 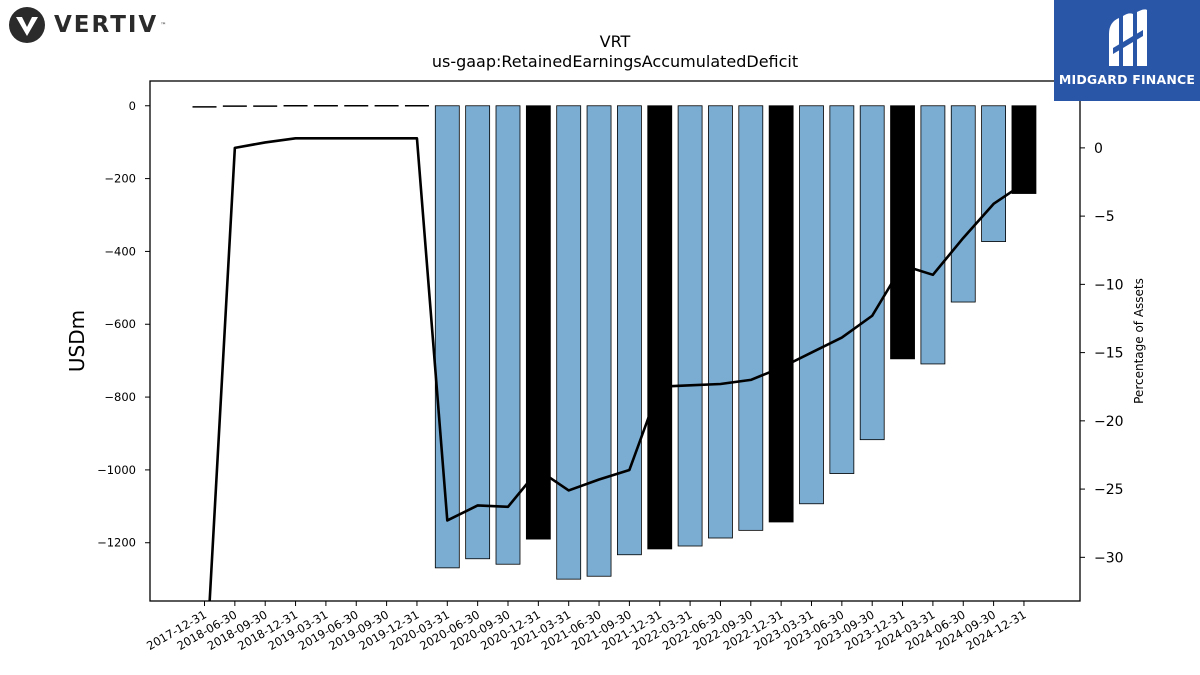 What do you see at coordinates (1109, 422) in the screenshot?
I see `y2-tick-label: −20` at bounding box center [1109, 422].